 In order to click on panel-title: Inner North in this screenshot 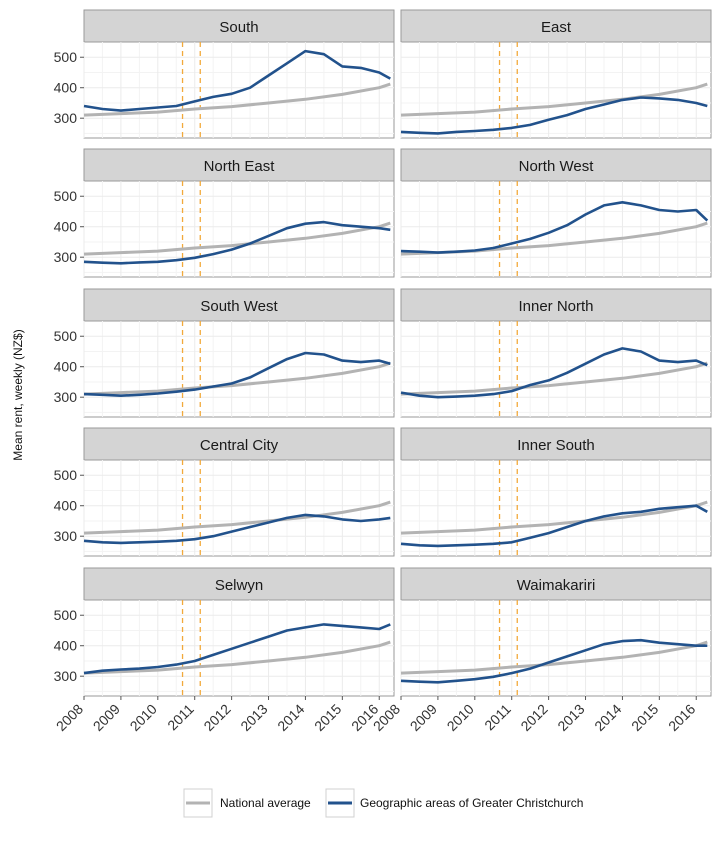, I will do `click(555, 306)`.